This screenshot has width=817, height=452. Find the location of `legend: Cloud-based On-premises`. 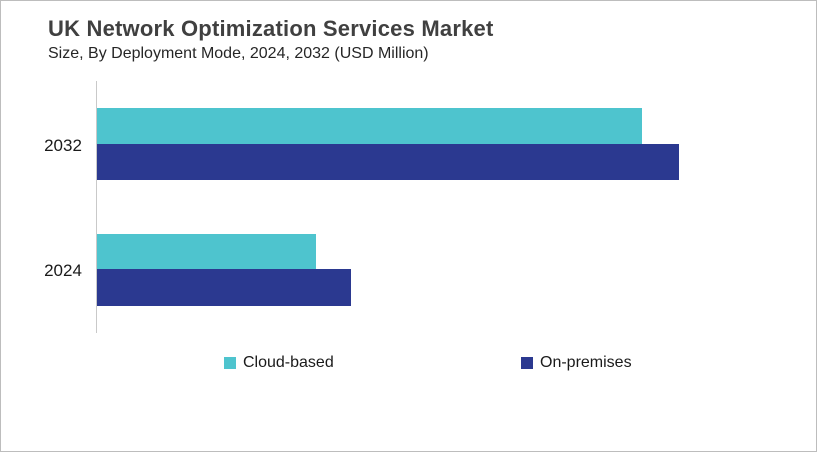

legend: Cloud-based On-premises is located at coordinates (408, 363).